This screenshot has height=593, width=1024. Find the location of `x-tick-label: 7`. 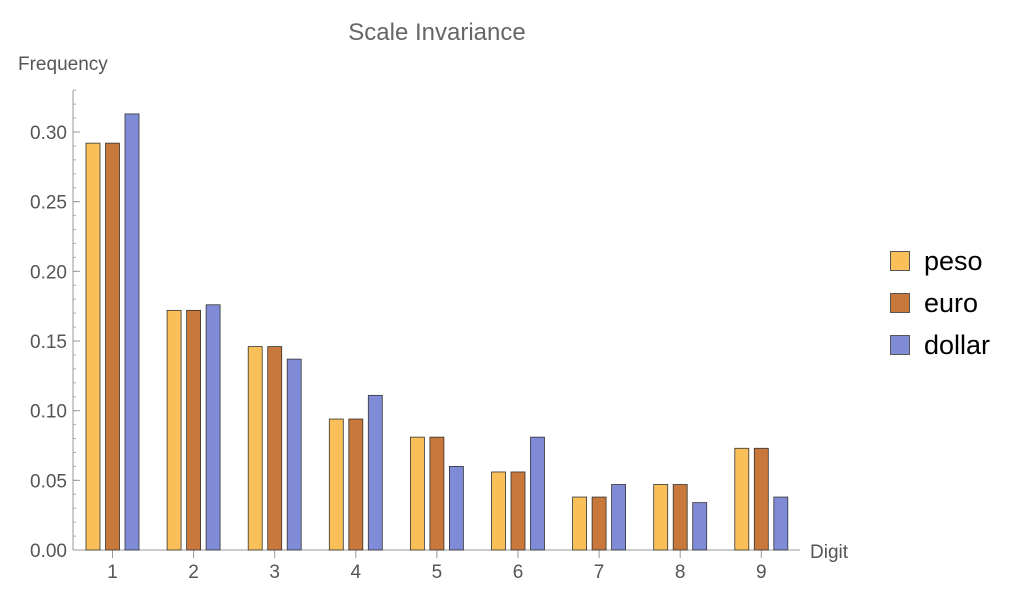

x-tick-label: 7 is located at coordinates (599, 572).